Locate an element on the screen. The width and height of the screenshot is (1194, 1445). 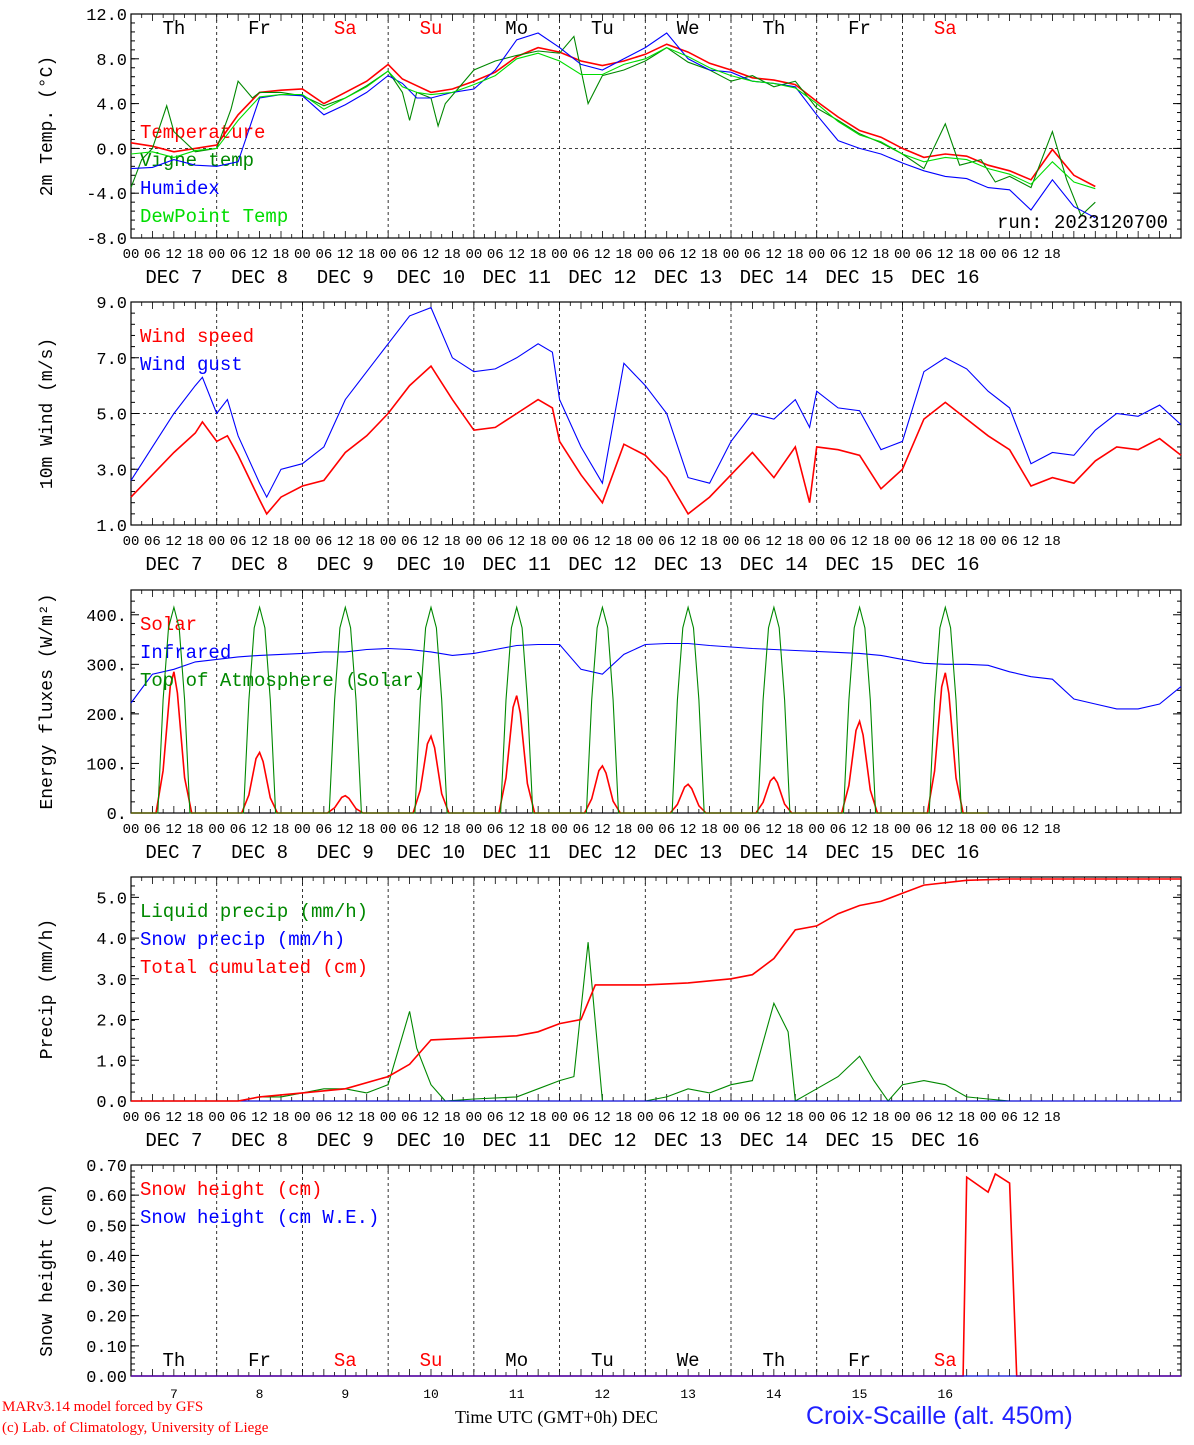
weekday-label: Mo is located at coordinates (516, 29).